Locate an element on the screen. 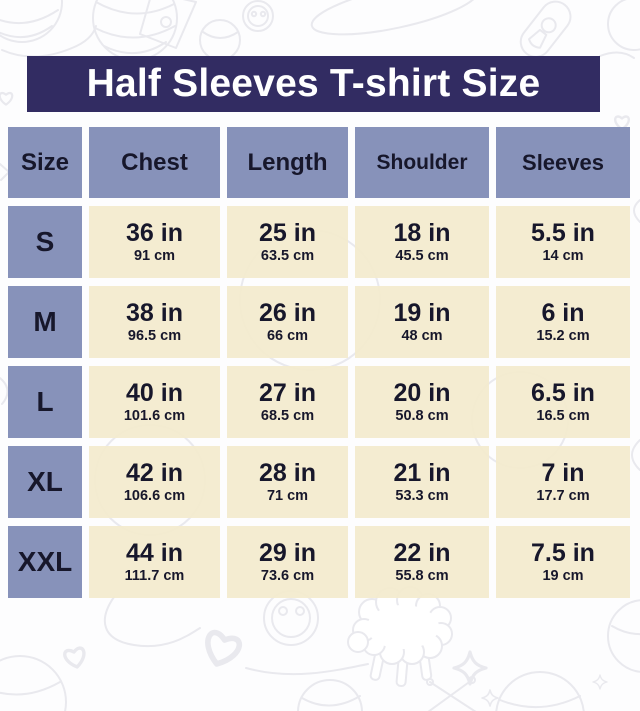  row-label-l: L is located at coordinates (45, 402).